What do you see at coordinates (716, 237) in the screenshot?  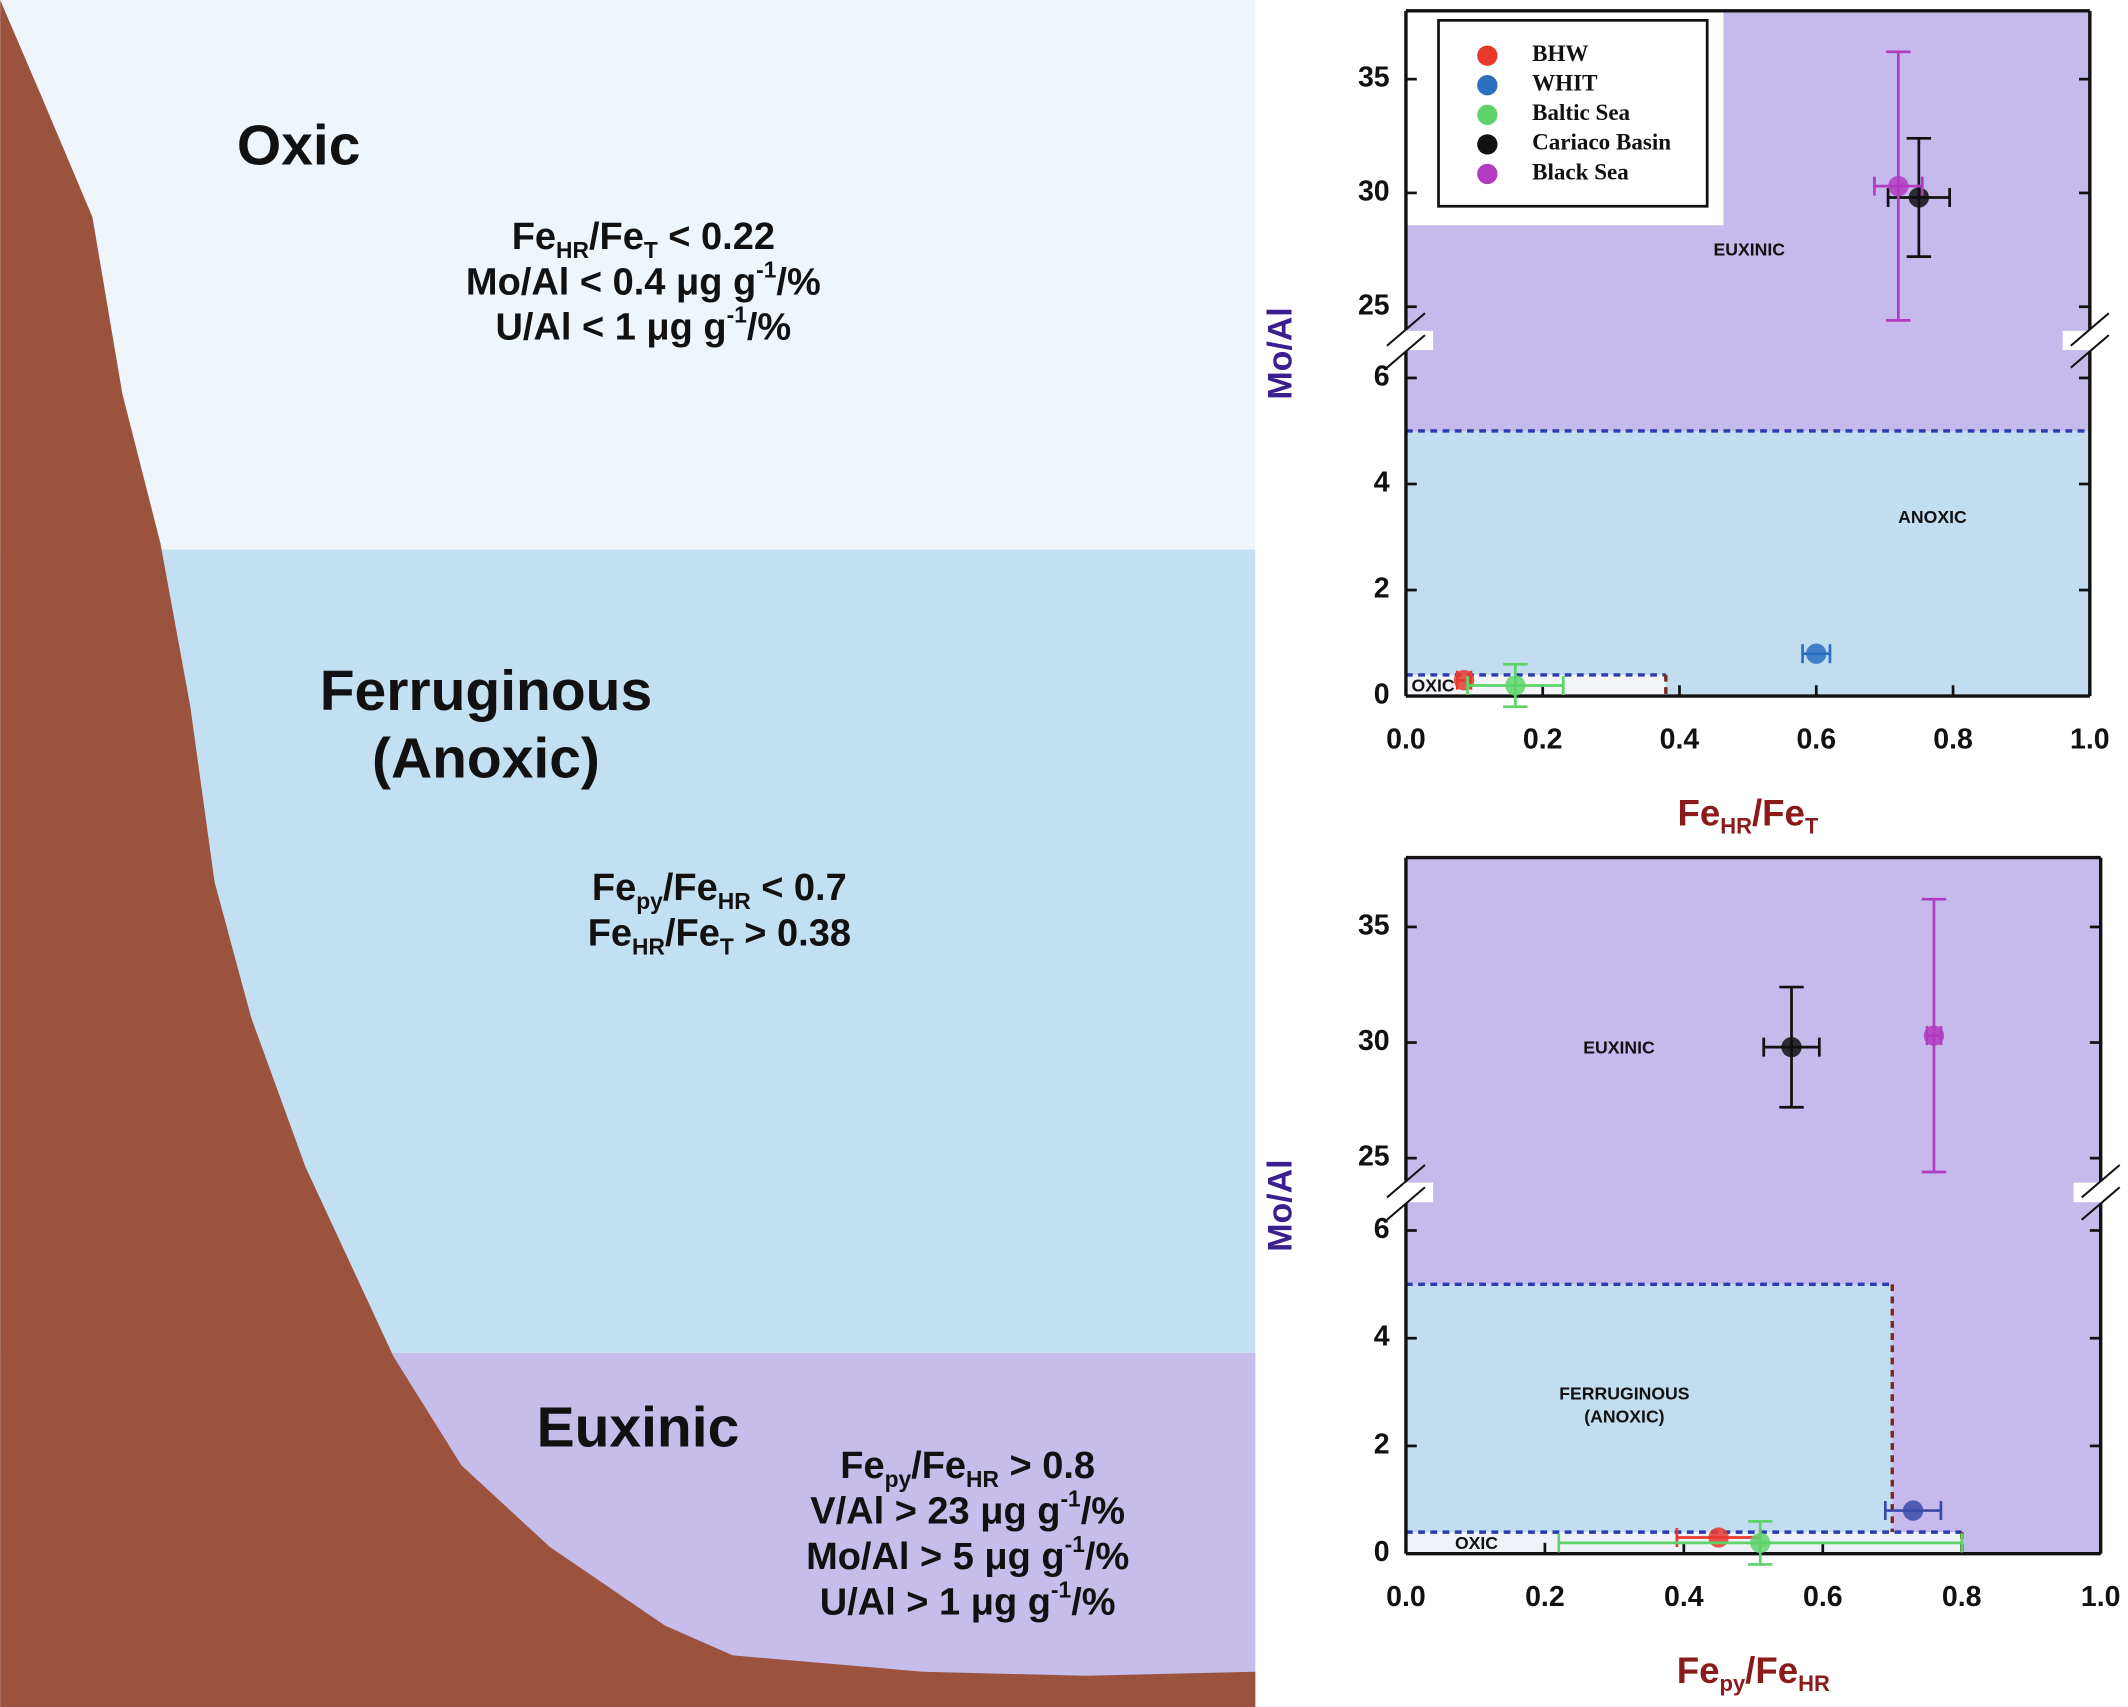 I see `text-part: < 0.22` at bounding box center [716, 237].